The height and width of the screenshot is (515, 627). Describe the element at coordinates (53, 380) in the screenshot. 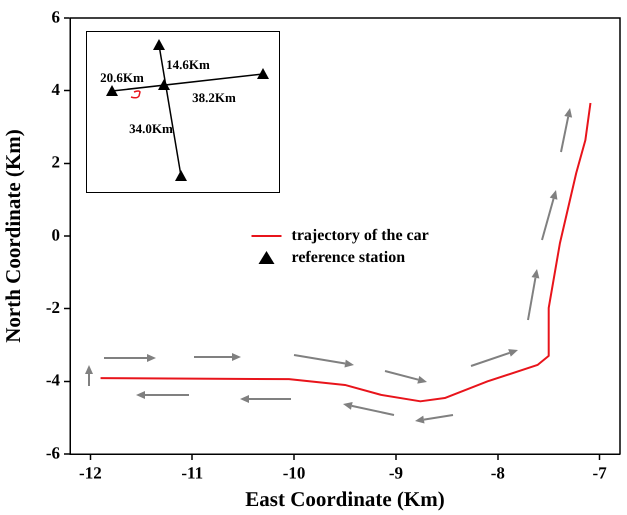

I see `y-tick-label: -4` at that location.